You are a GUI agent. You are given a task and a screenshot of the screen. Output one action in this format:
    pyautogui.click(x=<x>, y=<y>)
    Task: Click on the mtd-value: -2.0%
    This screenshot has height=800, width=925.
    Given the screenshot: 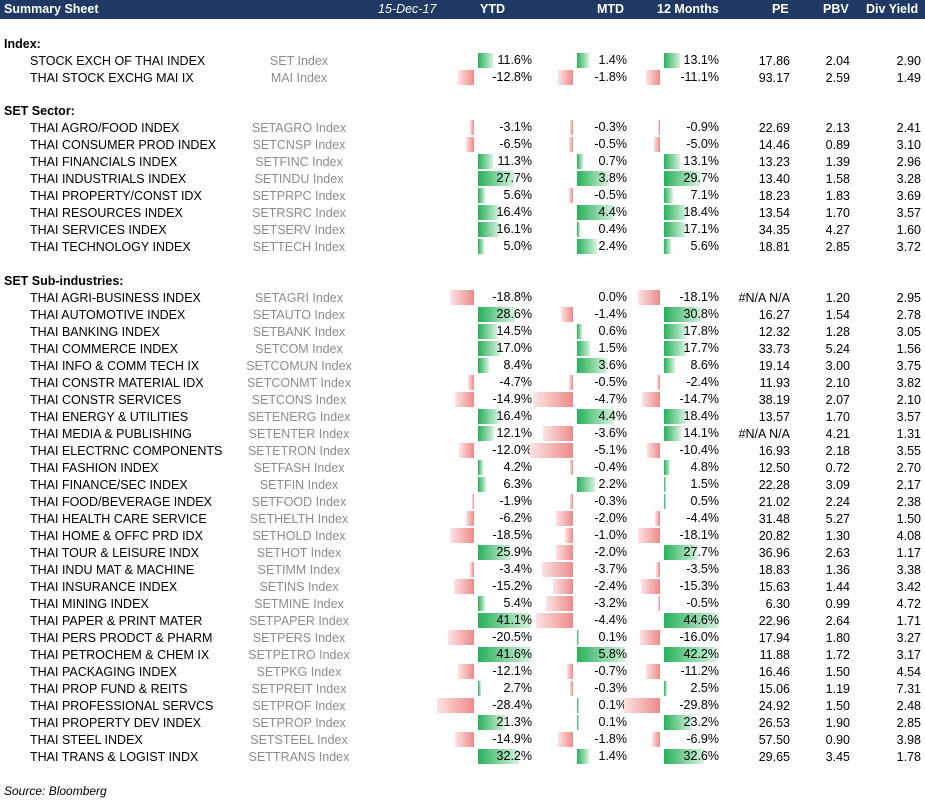 What is the action you would take?
    pyautogui.click(x=610, y=518)
    